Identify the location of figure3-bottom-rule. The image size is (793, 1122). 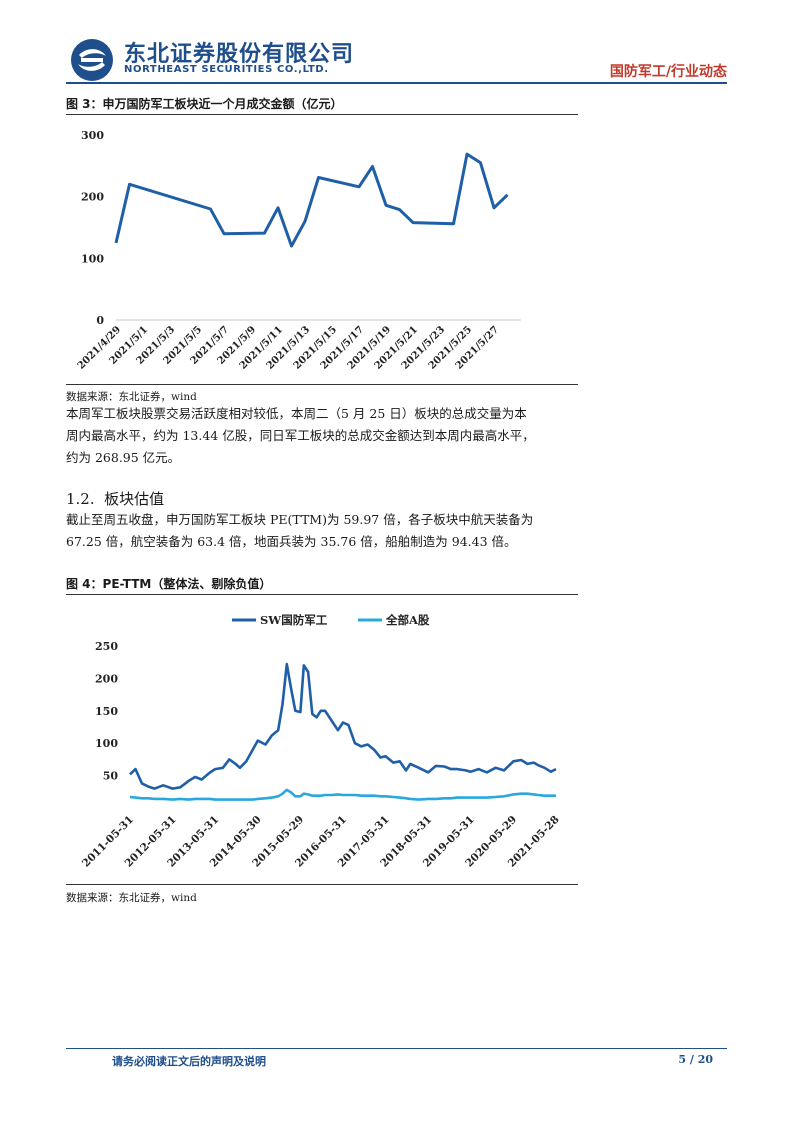
(322, 384).